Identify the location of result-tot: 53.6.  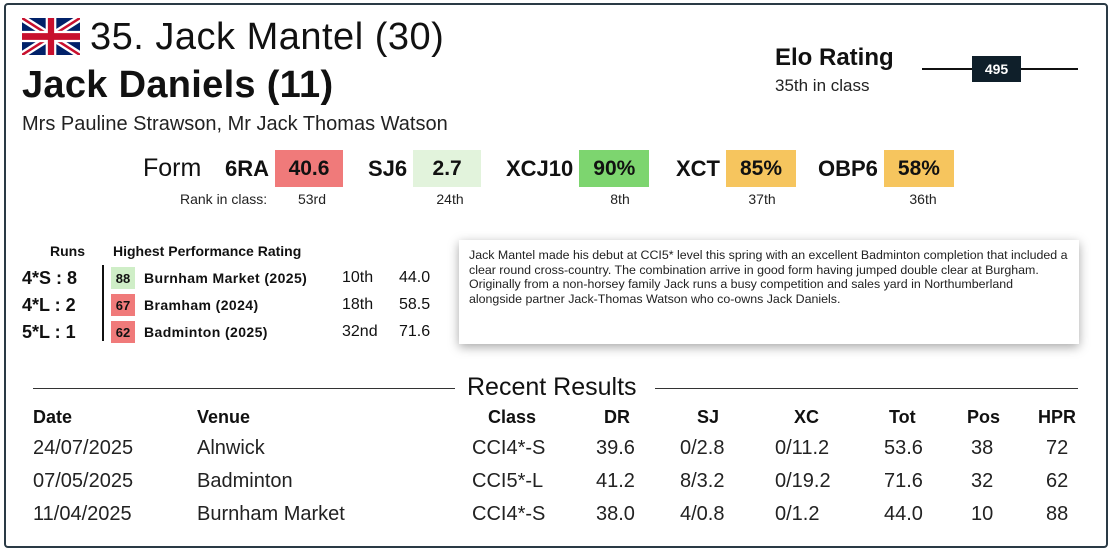
(903, 448).